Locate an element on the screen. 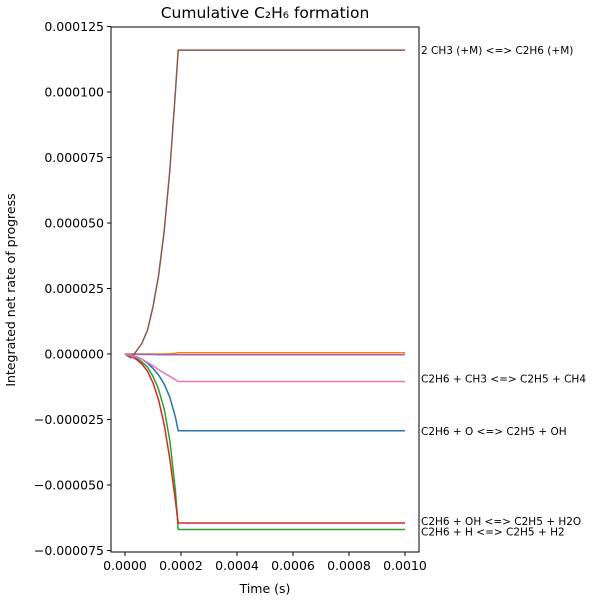 This screenshot has height=600, width=600. series-annotation: C2H6 + CH3 <=> C2H5 + CH4 is located at coordinates (503, 380).